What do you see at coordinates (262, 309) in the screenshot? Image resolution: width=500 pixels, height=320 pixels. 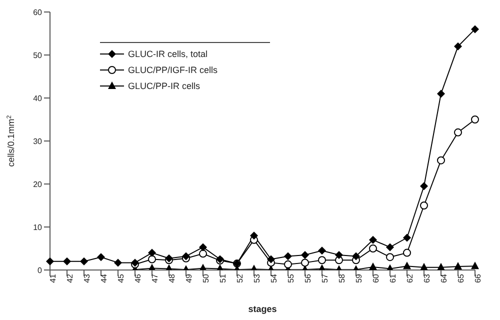 I see `x-axis-title: stages` at bounding box center [262, 309].